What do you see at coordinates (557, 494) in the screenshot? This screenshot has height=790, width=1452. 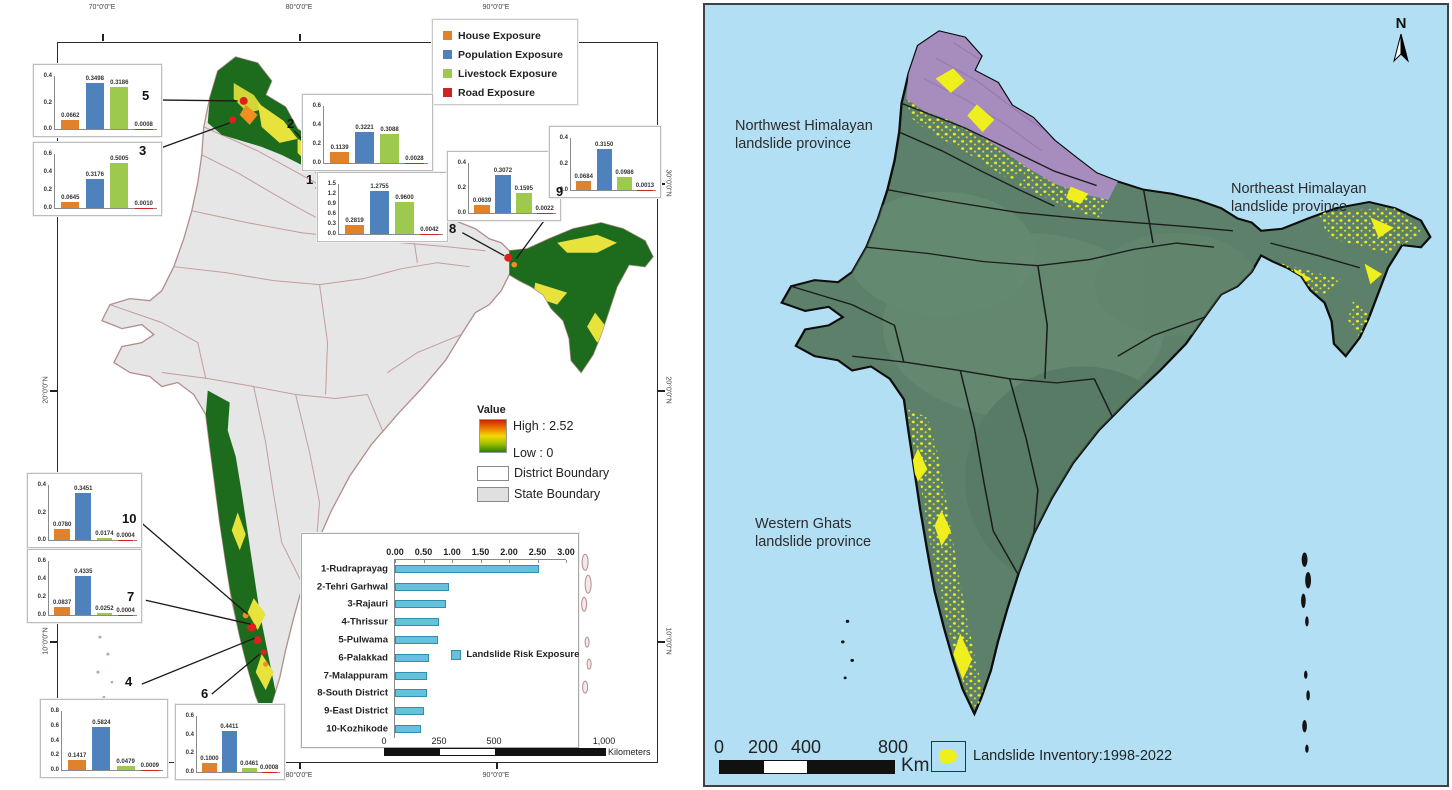 I see `state-boundary-label: State Boundary` at bounding box center [557, 494].